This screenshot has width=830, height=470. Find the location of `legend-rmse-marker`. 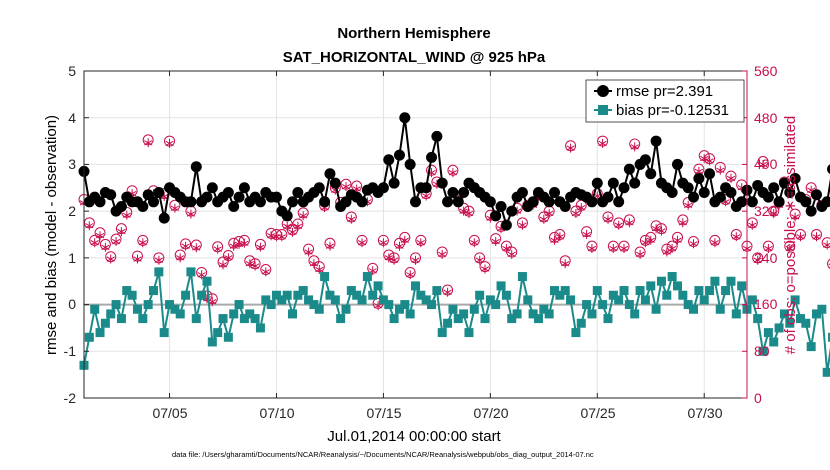

legend-rmse-marker is located at coordinates (603, 91).